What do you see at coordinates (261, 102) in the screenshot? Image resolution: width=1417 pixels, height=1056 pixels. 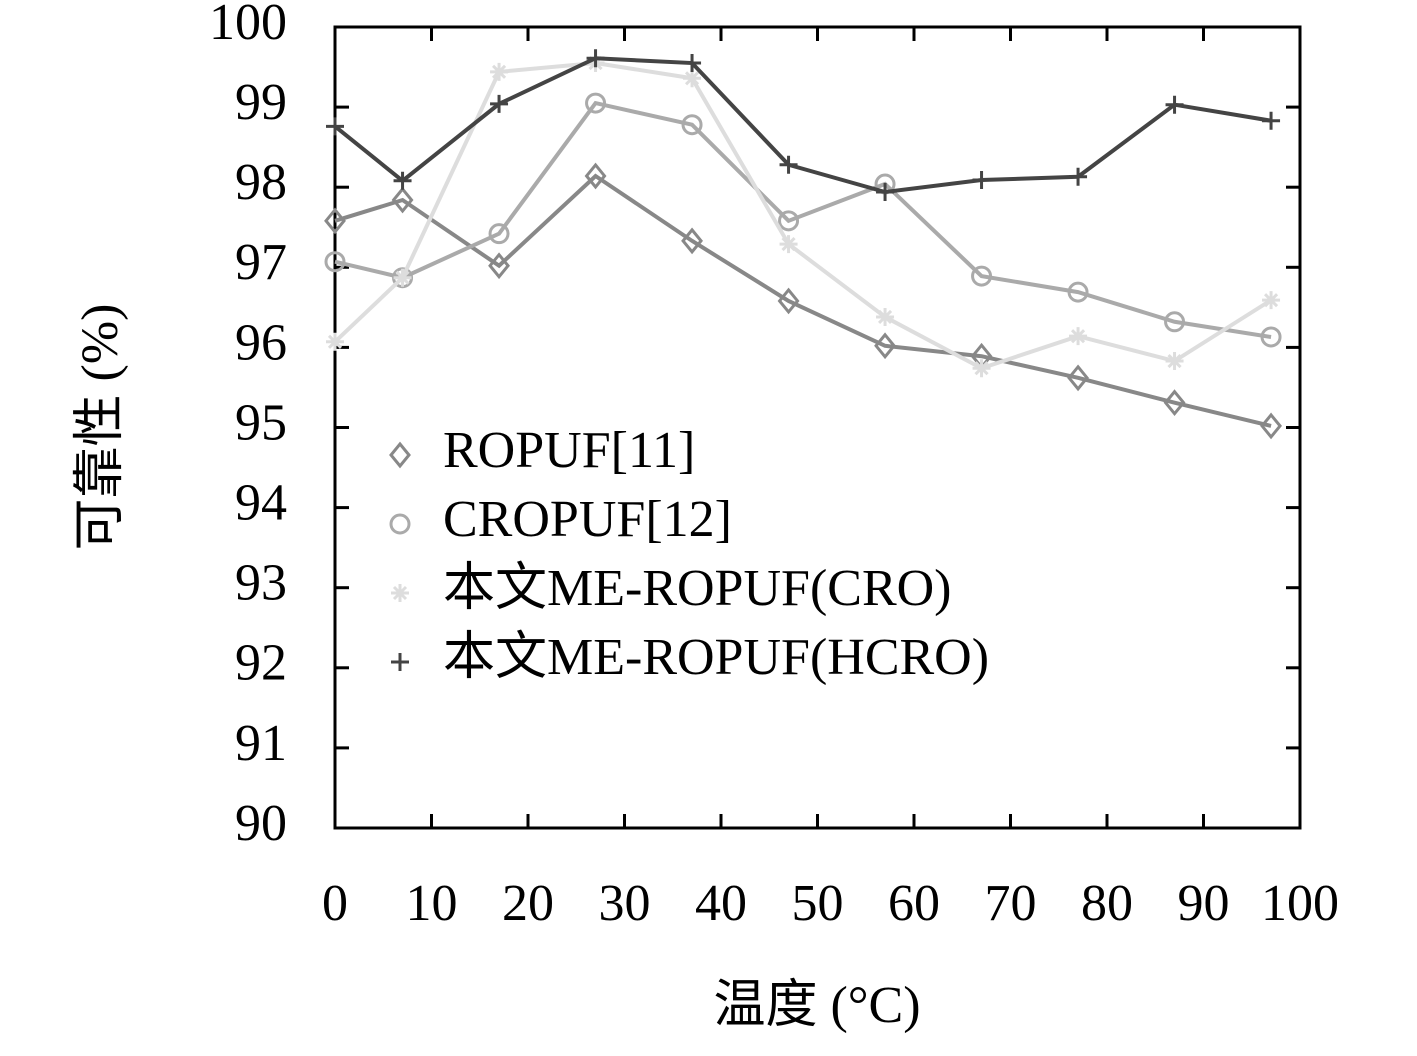 I see `y-tick-label: 99` at bounding box center [261, 102].